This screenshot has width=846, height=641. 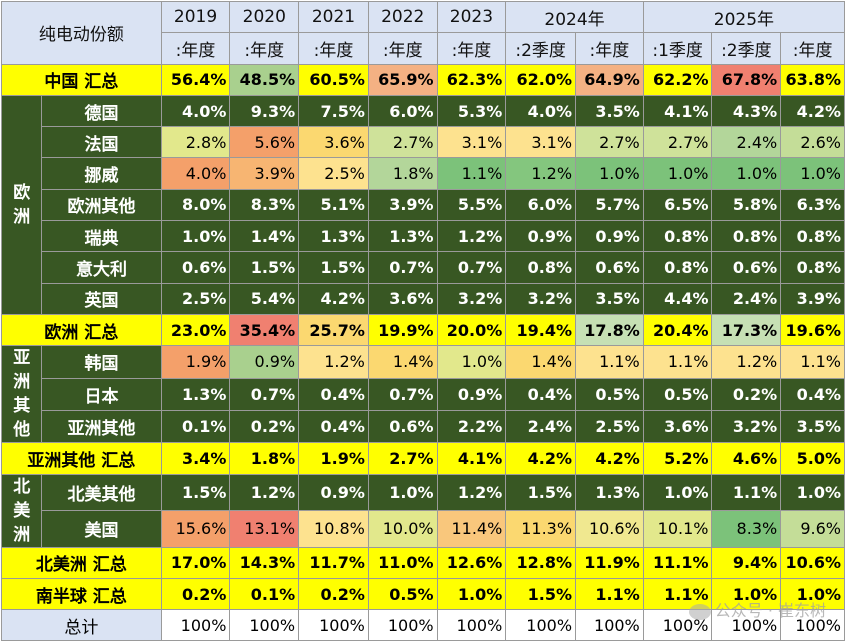 I want to click on row-label: 瑞典, so click(x=101, y=236).